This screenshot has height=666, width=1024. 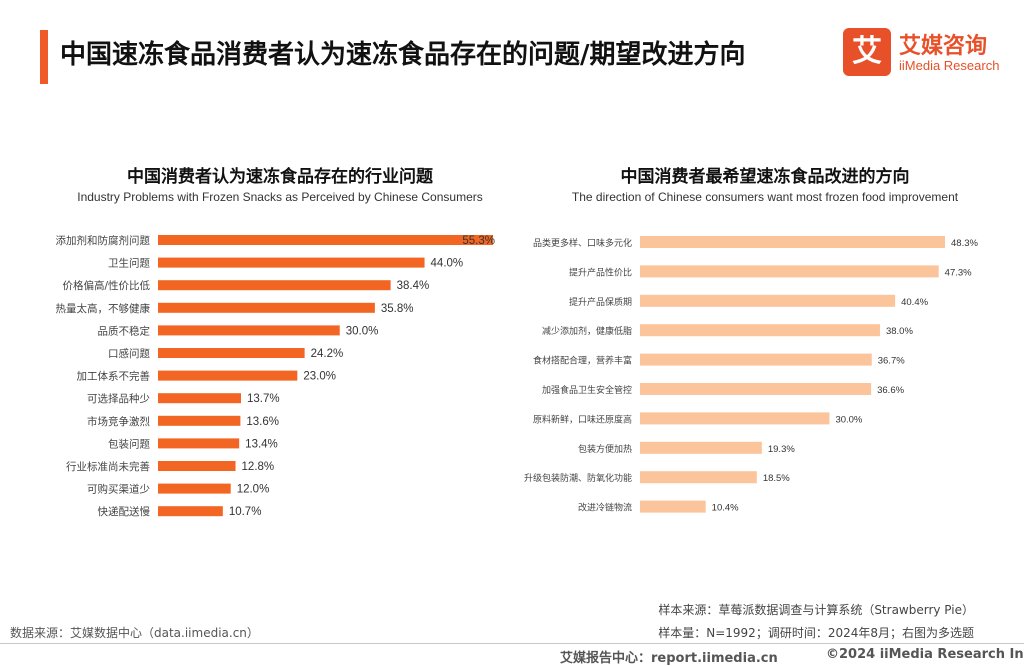 I want to click on left-value-label: 44.0%, so click(x=447, y=264).